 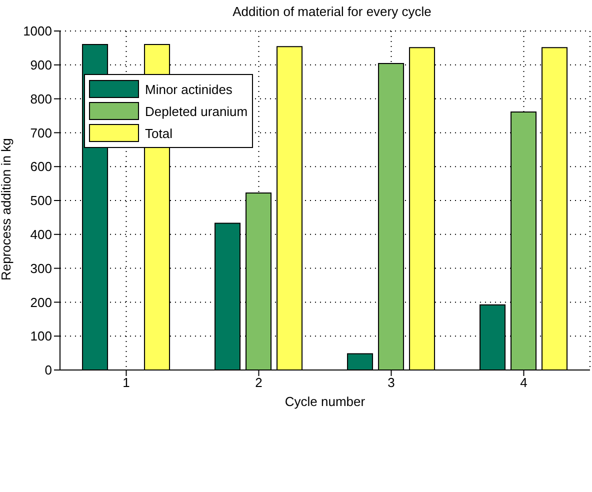 I want to click on y-tick-label: 400, so click(x=41, y=234).